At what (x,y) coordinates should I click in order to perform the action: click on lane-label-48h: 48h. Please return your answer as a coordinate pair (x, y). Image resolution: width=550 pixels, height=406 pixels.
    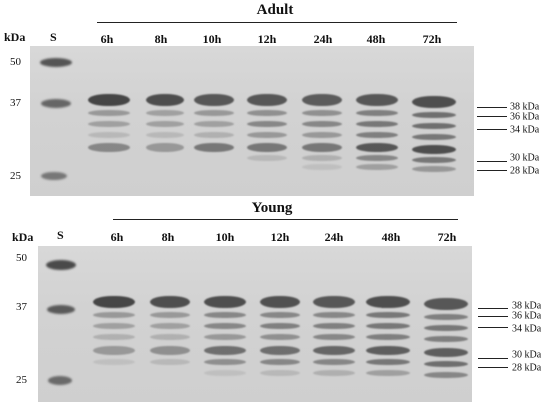
    Looking at the image, I should click on (391, 237).